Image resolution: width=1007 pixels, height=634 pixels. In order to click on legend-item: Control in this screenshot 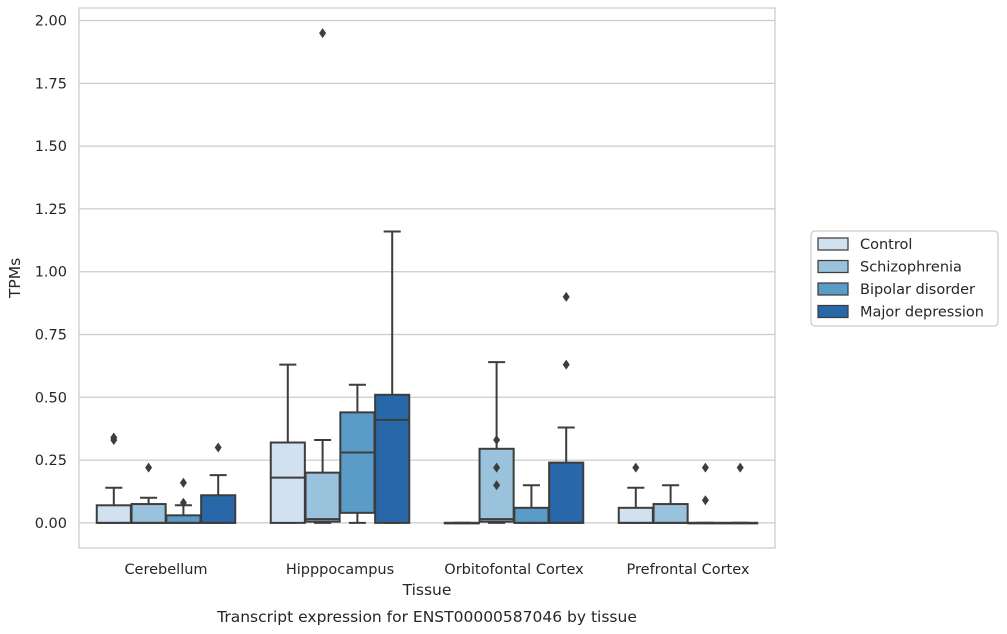, I will do `click(864, 245)`.